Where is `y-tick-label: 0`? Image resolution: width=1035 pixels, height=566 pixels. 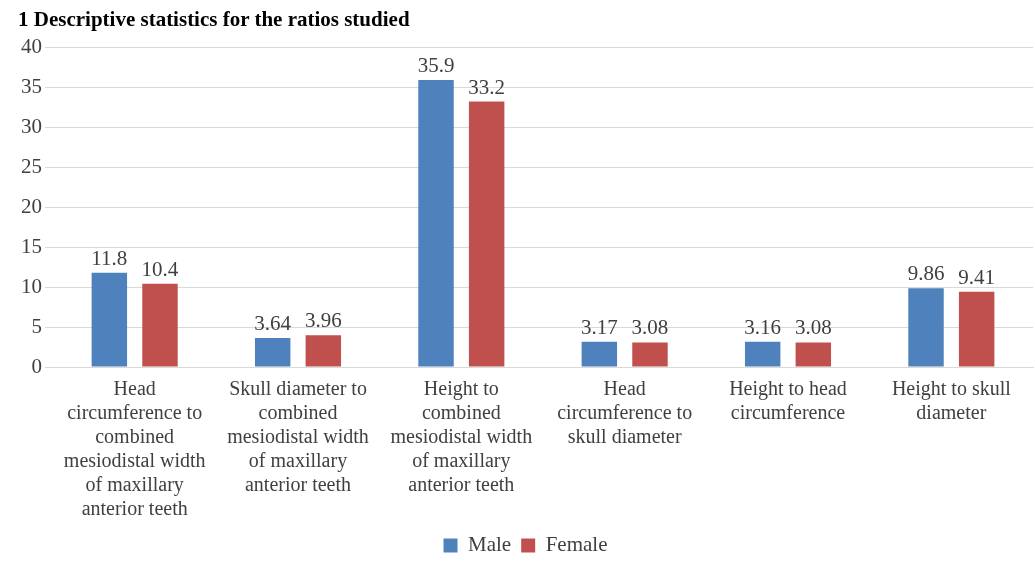 y-tick-label: 0 is located at coordinates (36, 365).